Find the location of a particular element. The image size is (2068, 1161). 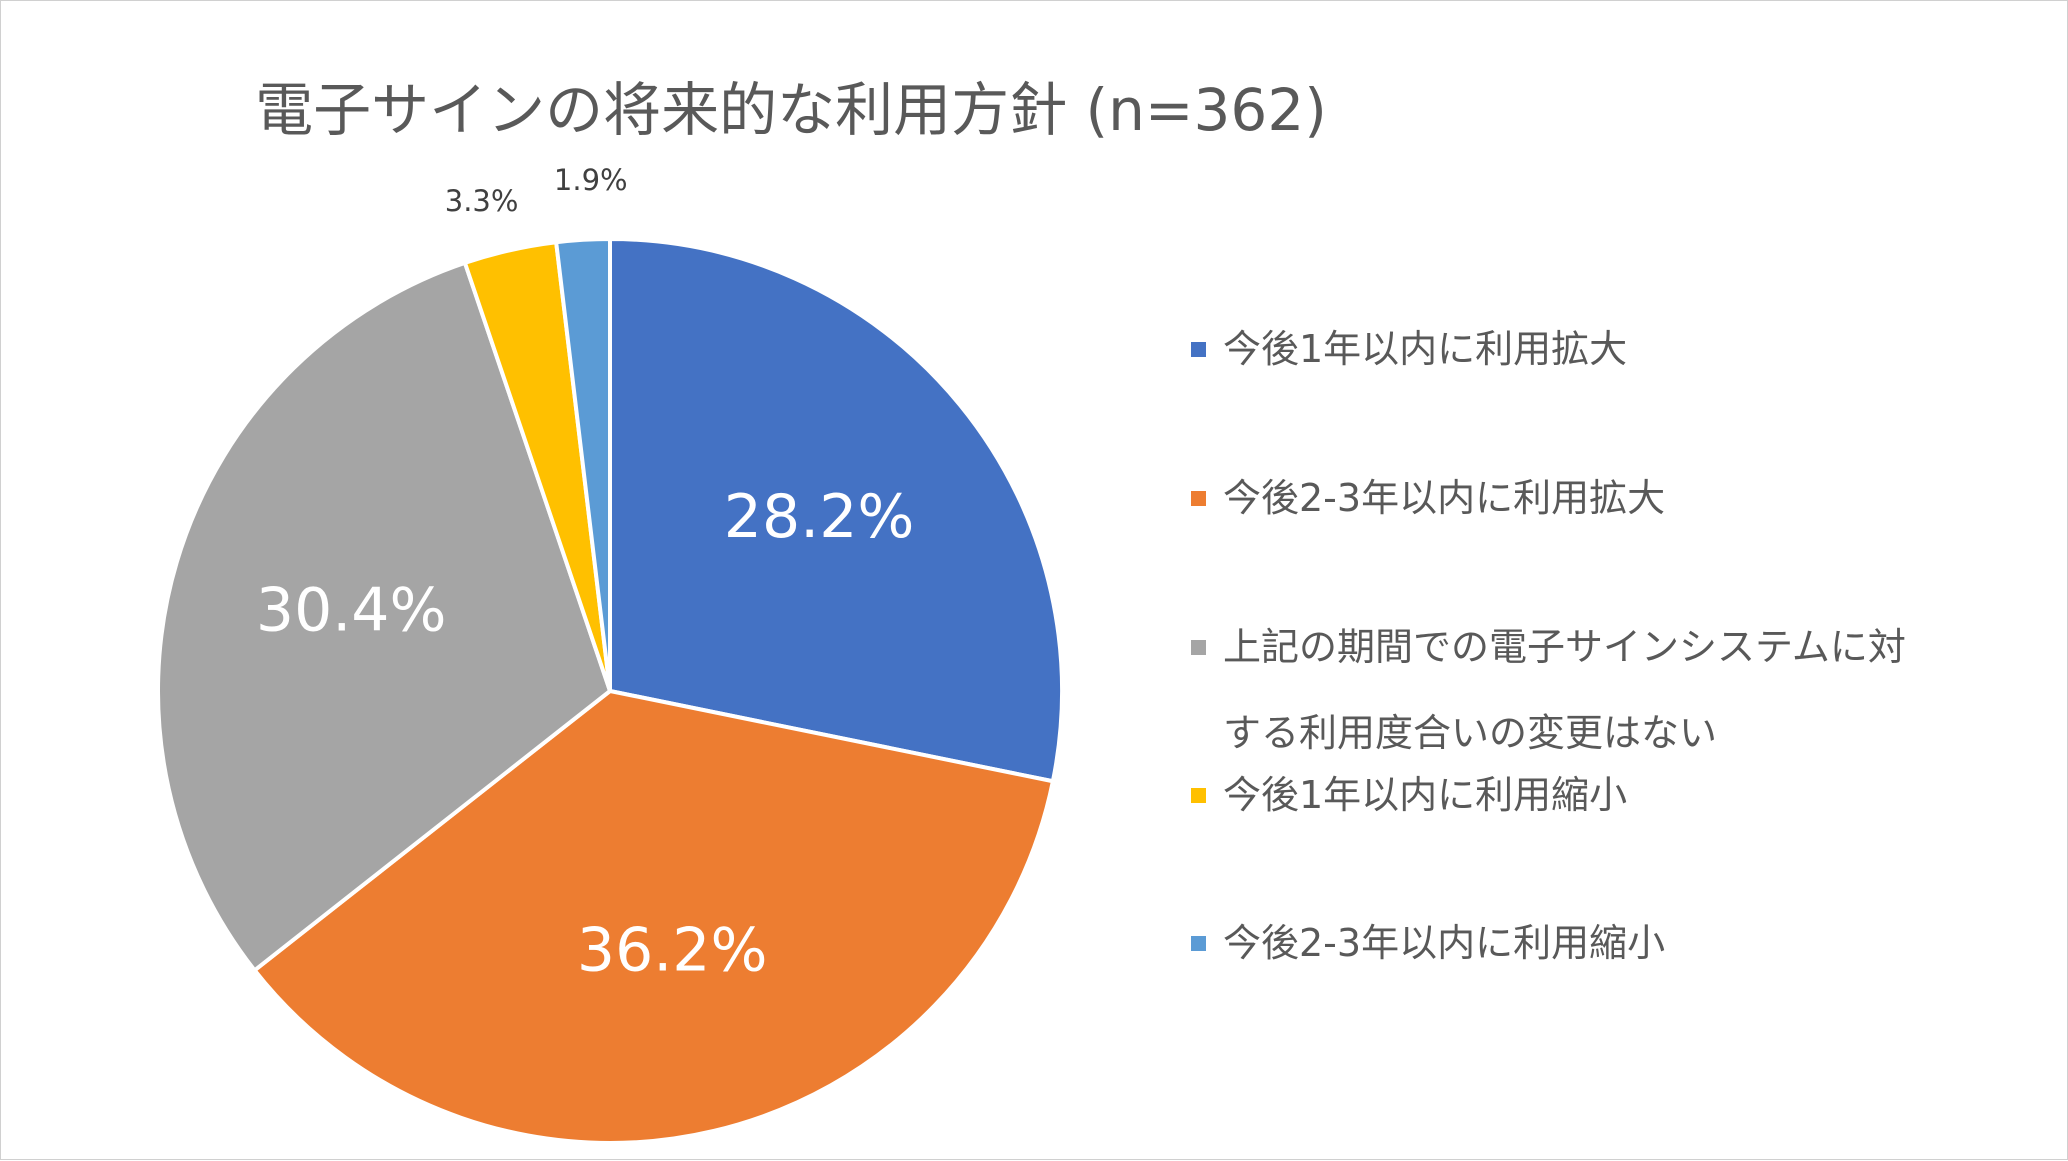

pie-slice-no-change is located at coordinates (384, 616).